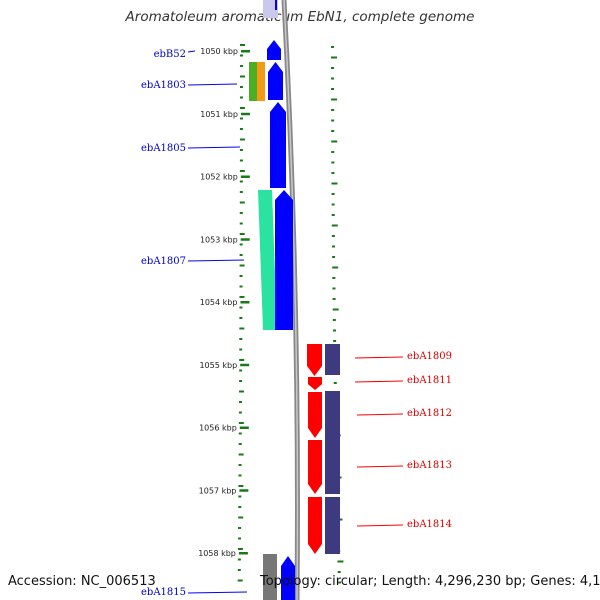 This screenshot has width=600, height=600. What do you see at coordinates (163, 592) in the screenshot?
I see `gene-label: ebA1815` at bounding box center [163, 592].